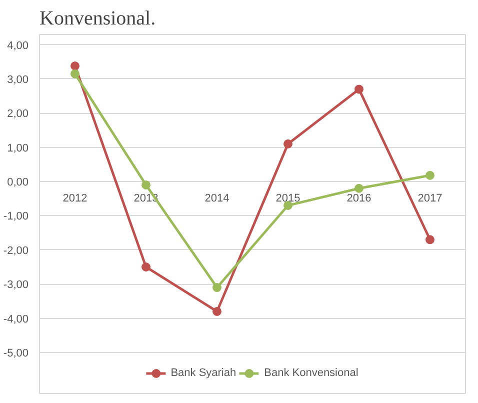 Image resolution: width=478 pixels, height=403 pixels. What do you see at coordinates (98, 19) in the screenshot?
I see `chart-title: Konvensional.` at bounding box center [98, 19].